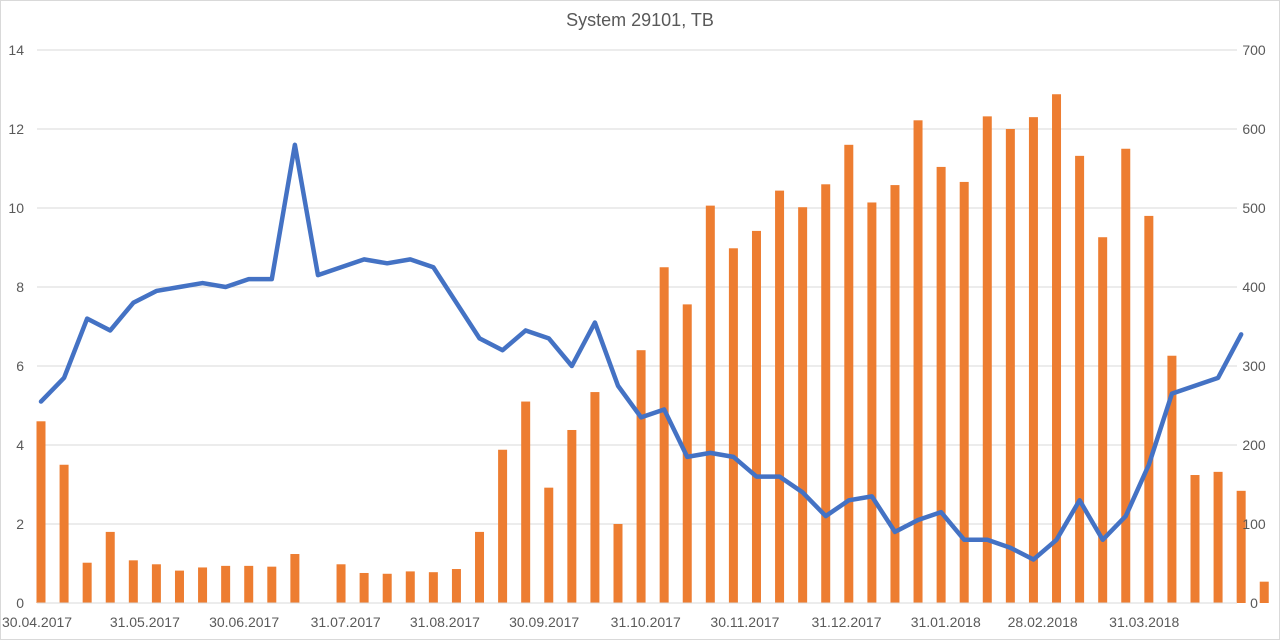  Describe the element at coordinates (20, 445) in the screenshot. I see `left-tick-label-2: 4` at that location.